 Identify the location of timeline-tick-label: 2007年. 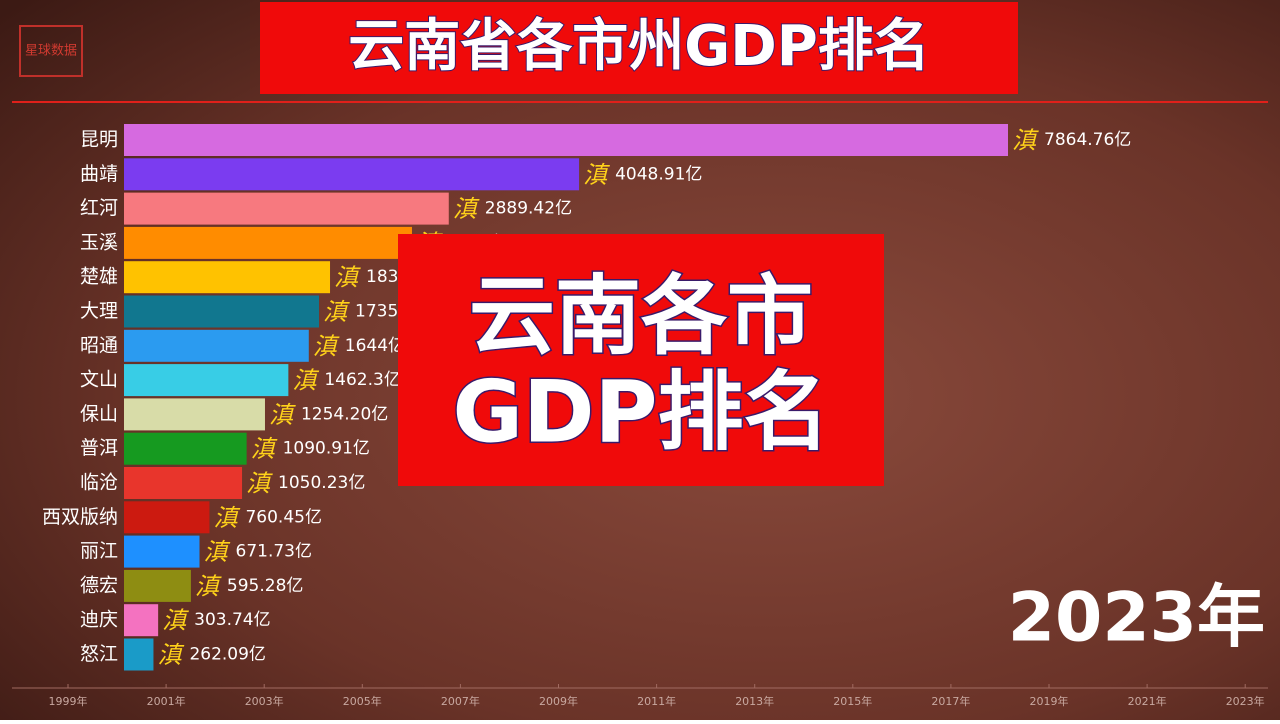
(460, 701).